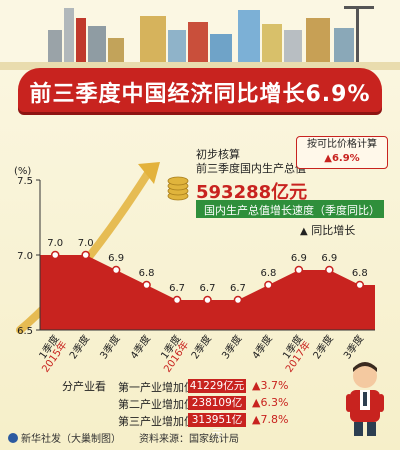 This screenshot has height=450, width=400. Describe the element at coordinates (252, 192) in the screenshot. I see `gdp-total-value: 593288亿元` at that location.